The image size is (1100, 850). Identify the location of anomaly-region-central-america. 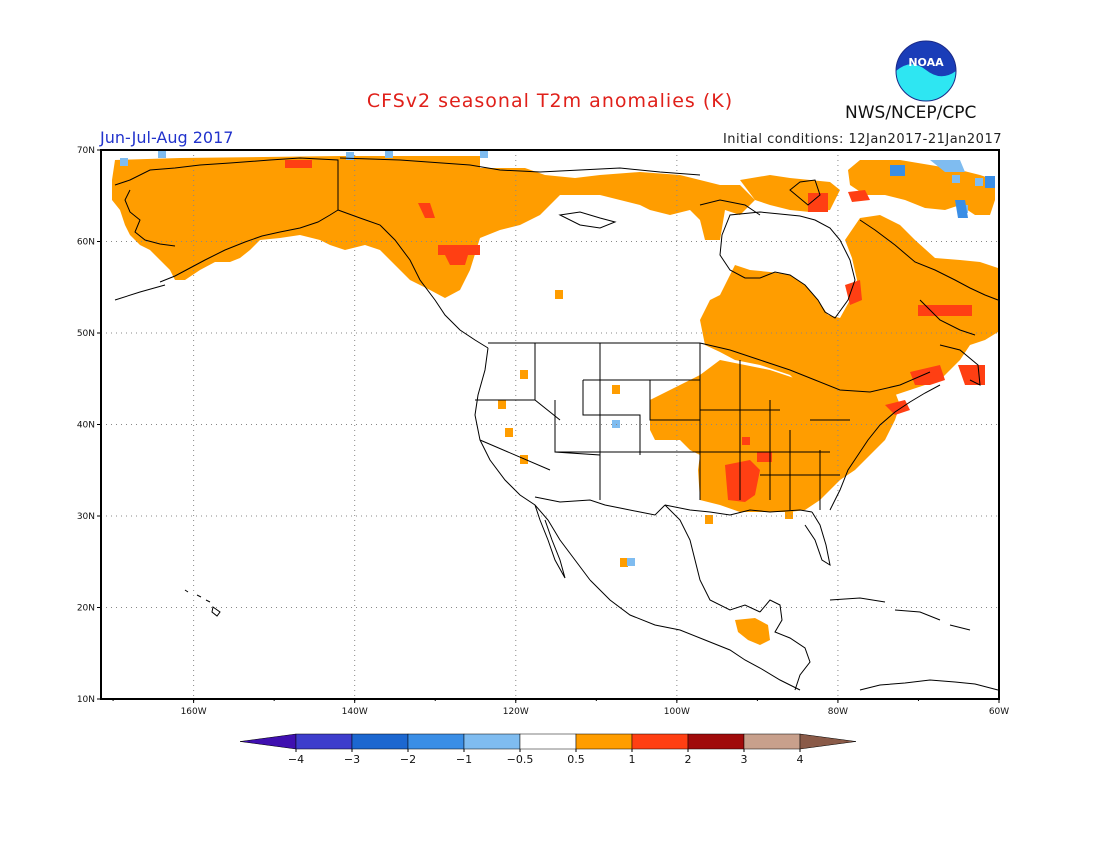
(752, 631).